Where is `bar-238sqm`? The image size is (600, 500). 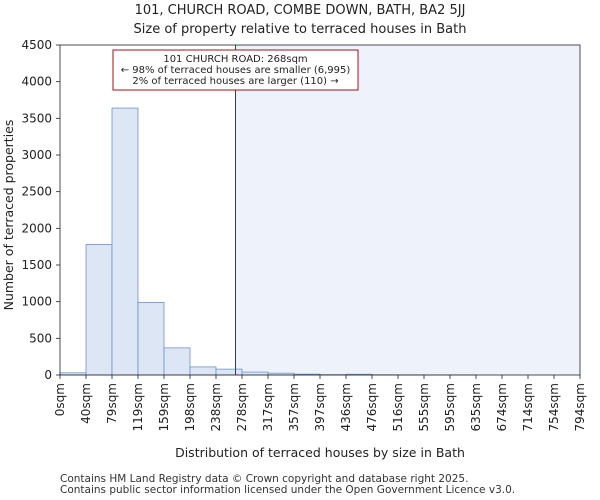 bar-238sqm is located at coordinates (229, 372).